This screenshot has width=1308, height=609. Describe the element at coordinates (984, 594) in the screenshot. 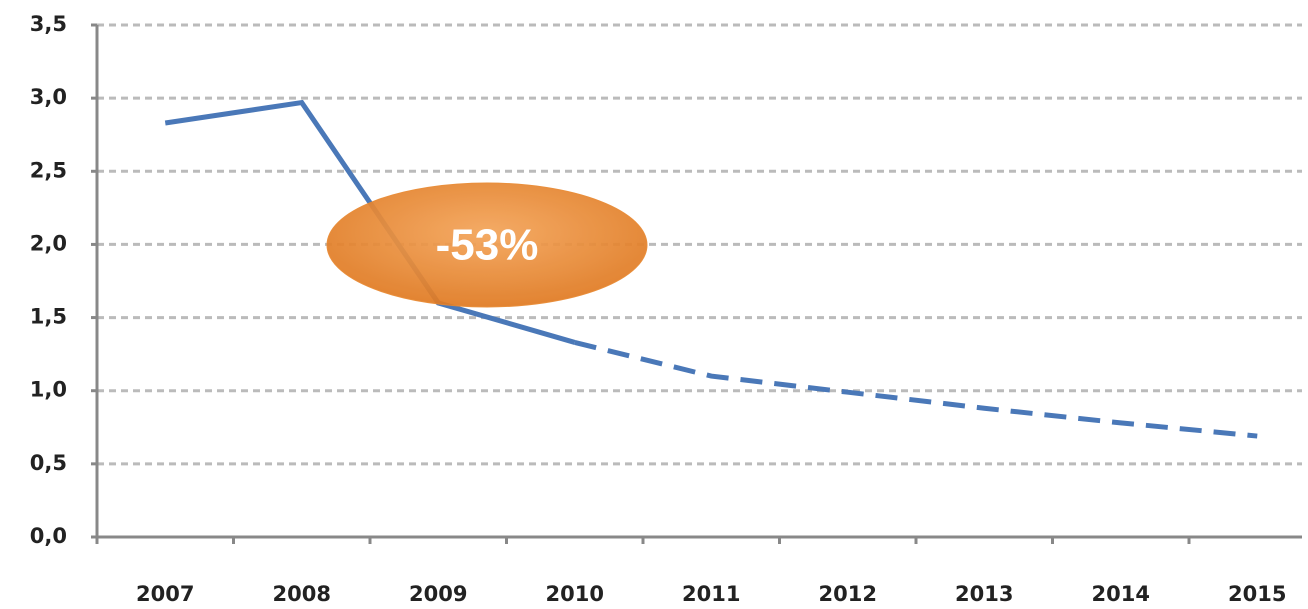

I see `x-tick-label: 2013` at that location.